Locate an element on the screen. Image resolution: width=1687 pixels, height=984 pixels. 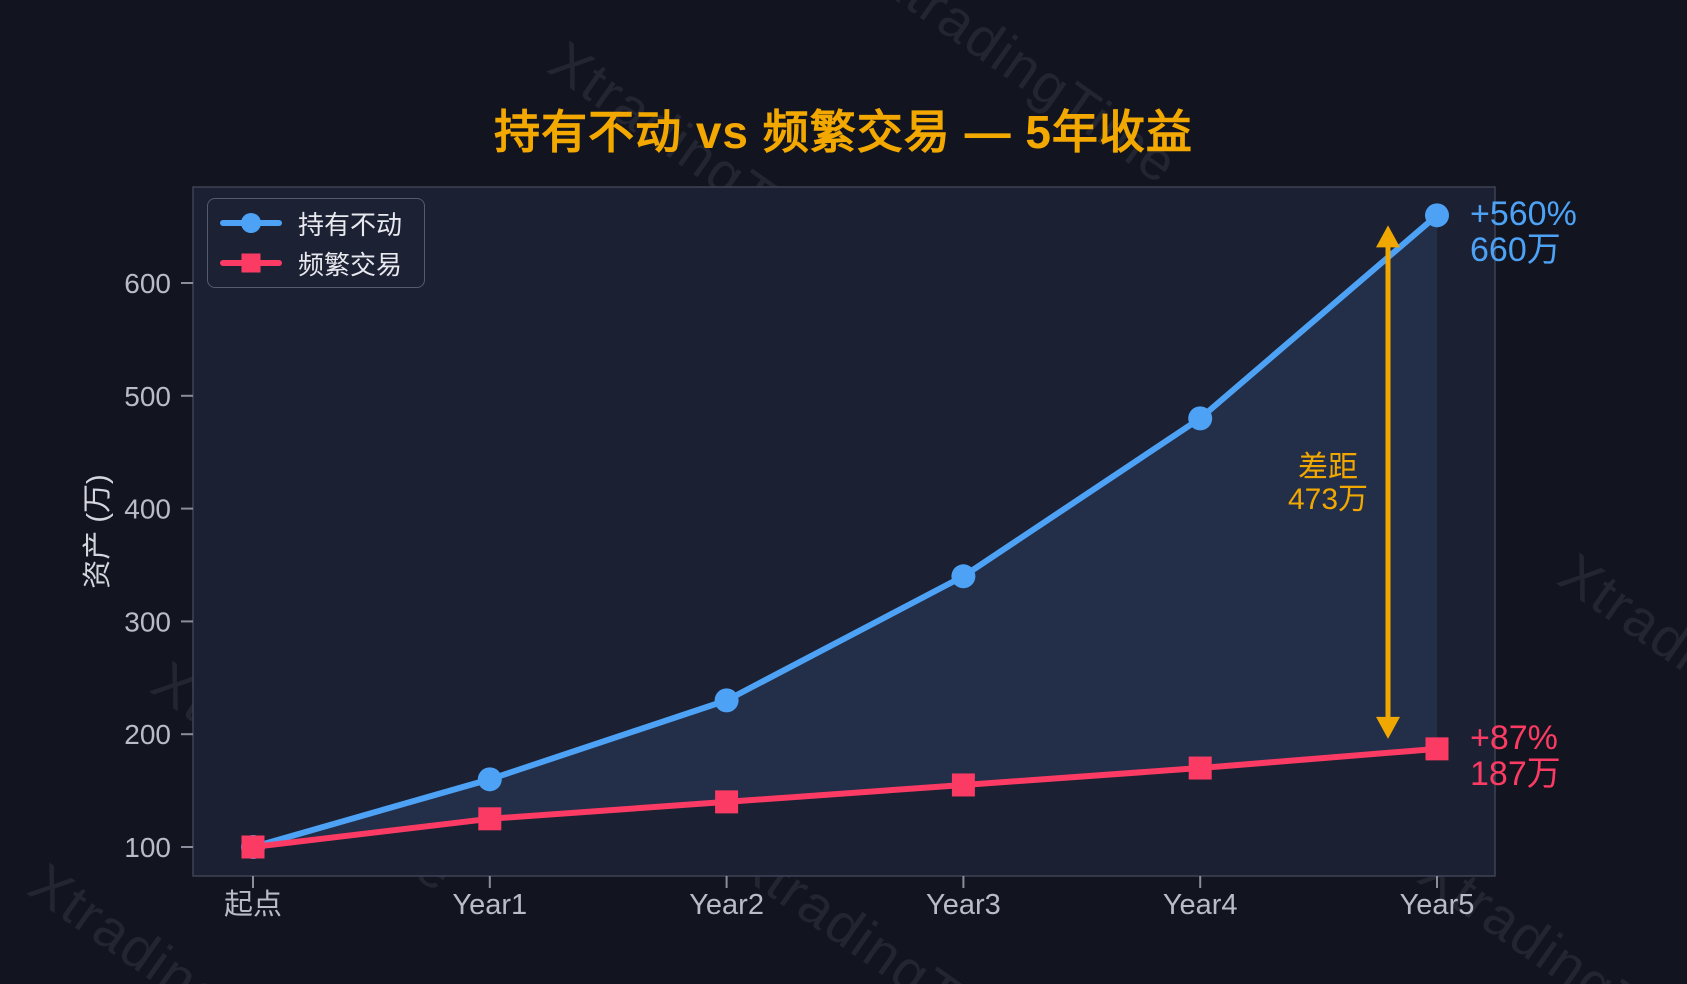
square-marker-icon is located at coordinates (251, 263).